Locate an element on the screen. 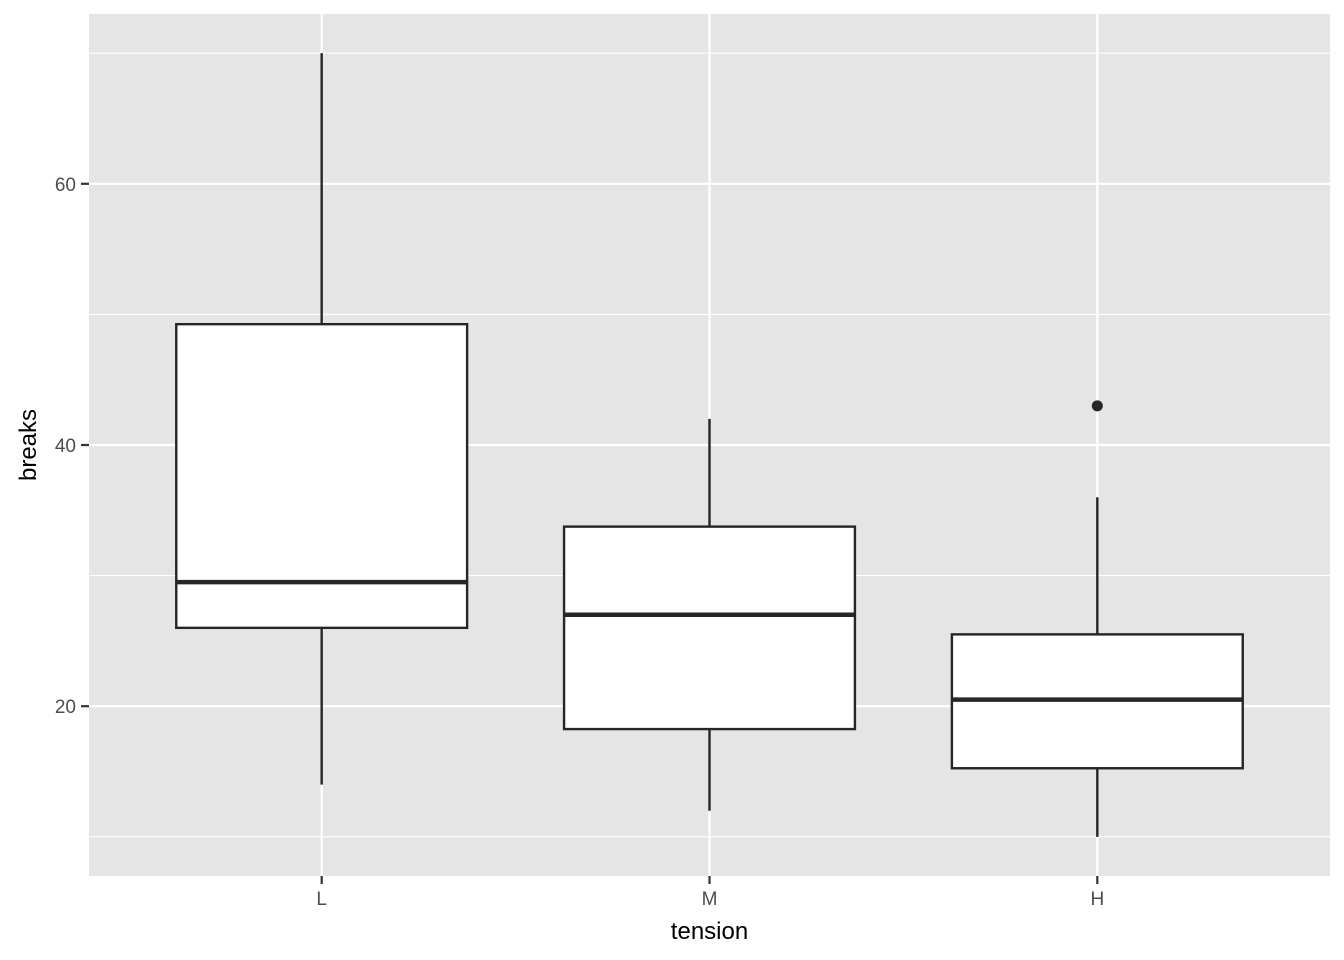 Image resolution: width=1344 pixels, height=960 pixels. y-axis: 20 40 60 is located at coordinates (72, 446).